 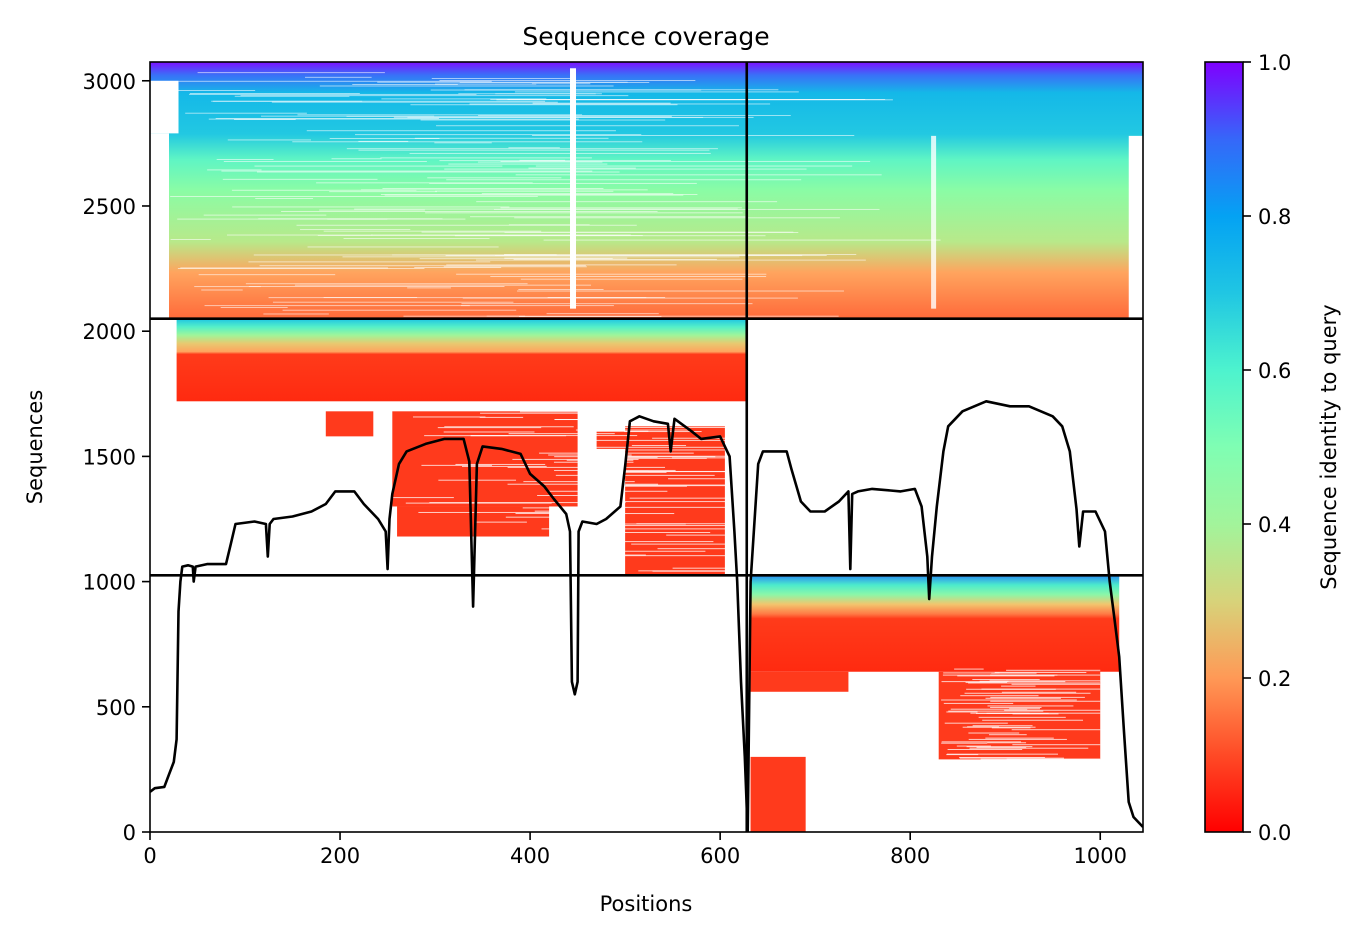 What do you see at coordinates (109, 332) in the screenshot?
I see `y-tick-label: 2000` at bounding box center [109, 332].